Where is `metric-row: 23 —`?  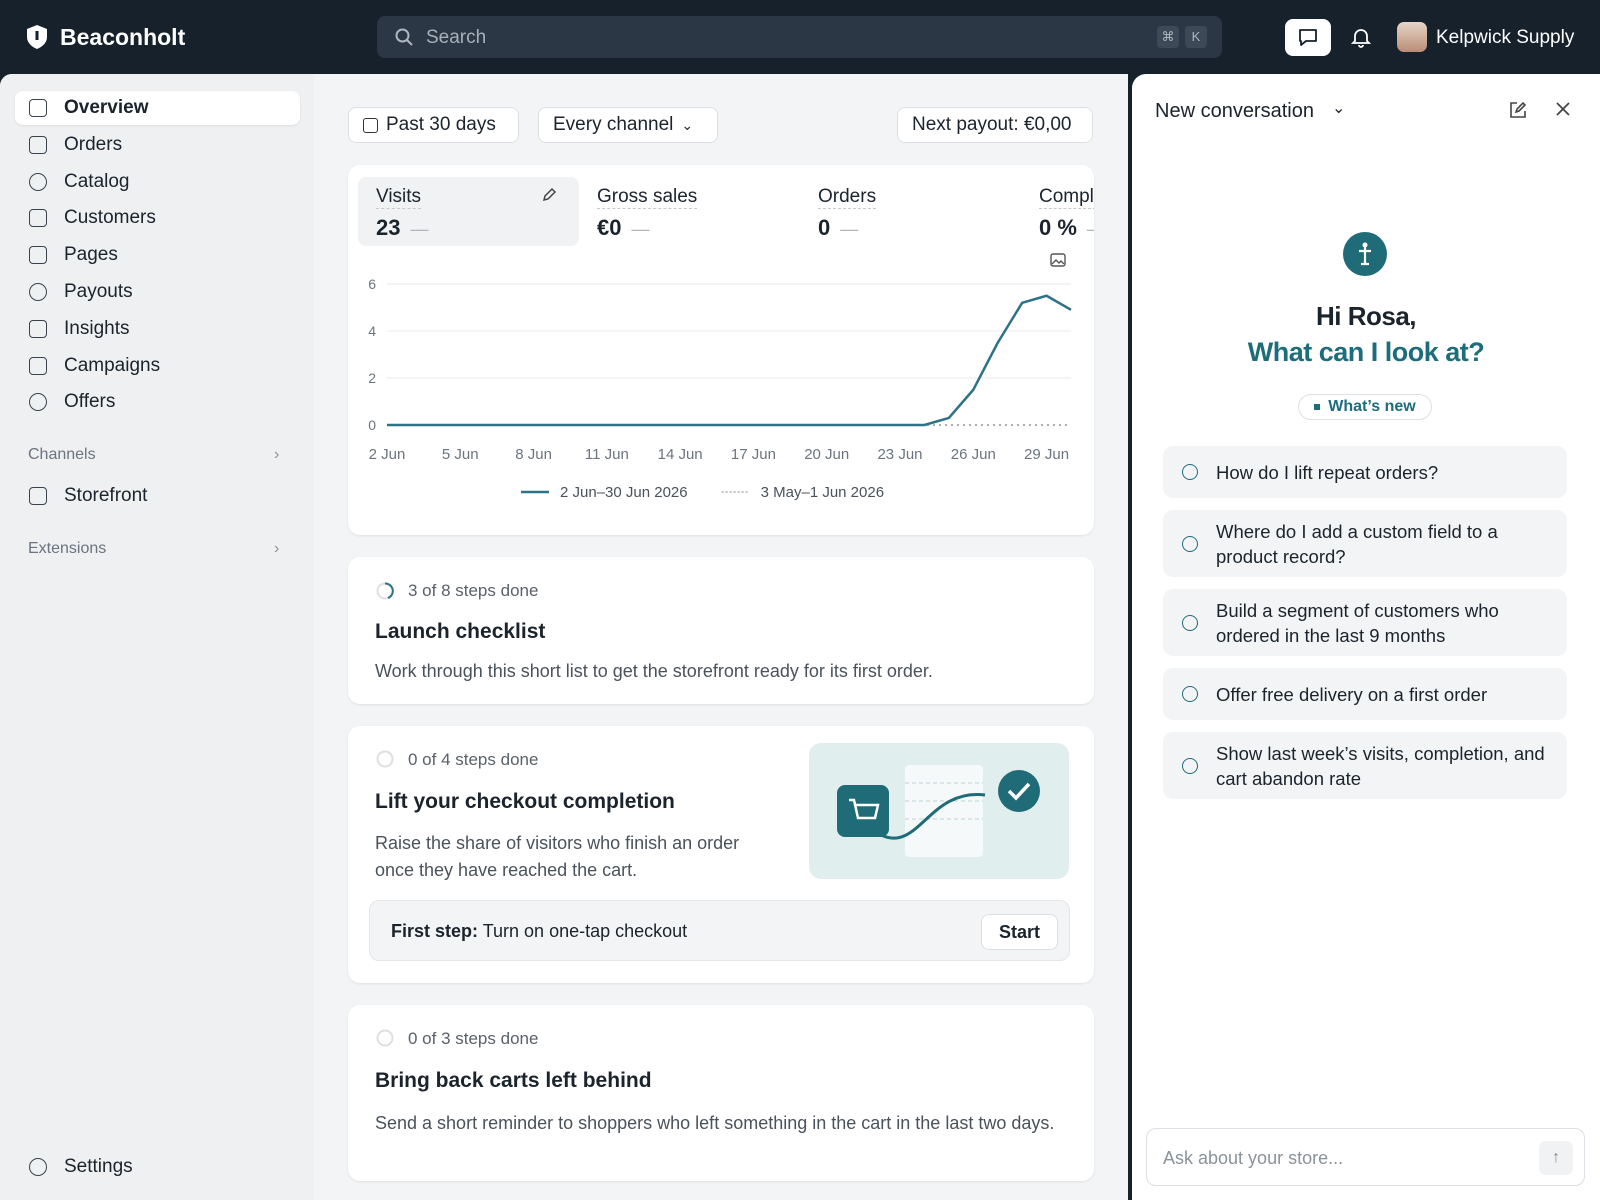 metric-row: 23 — is located at coordinates (402, 228).